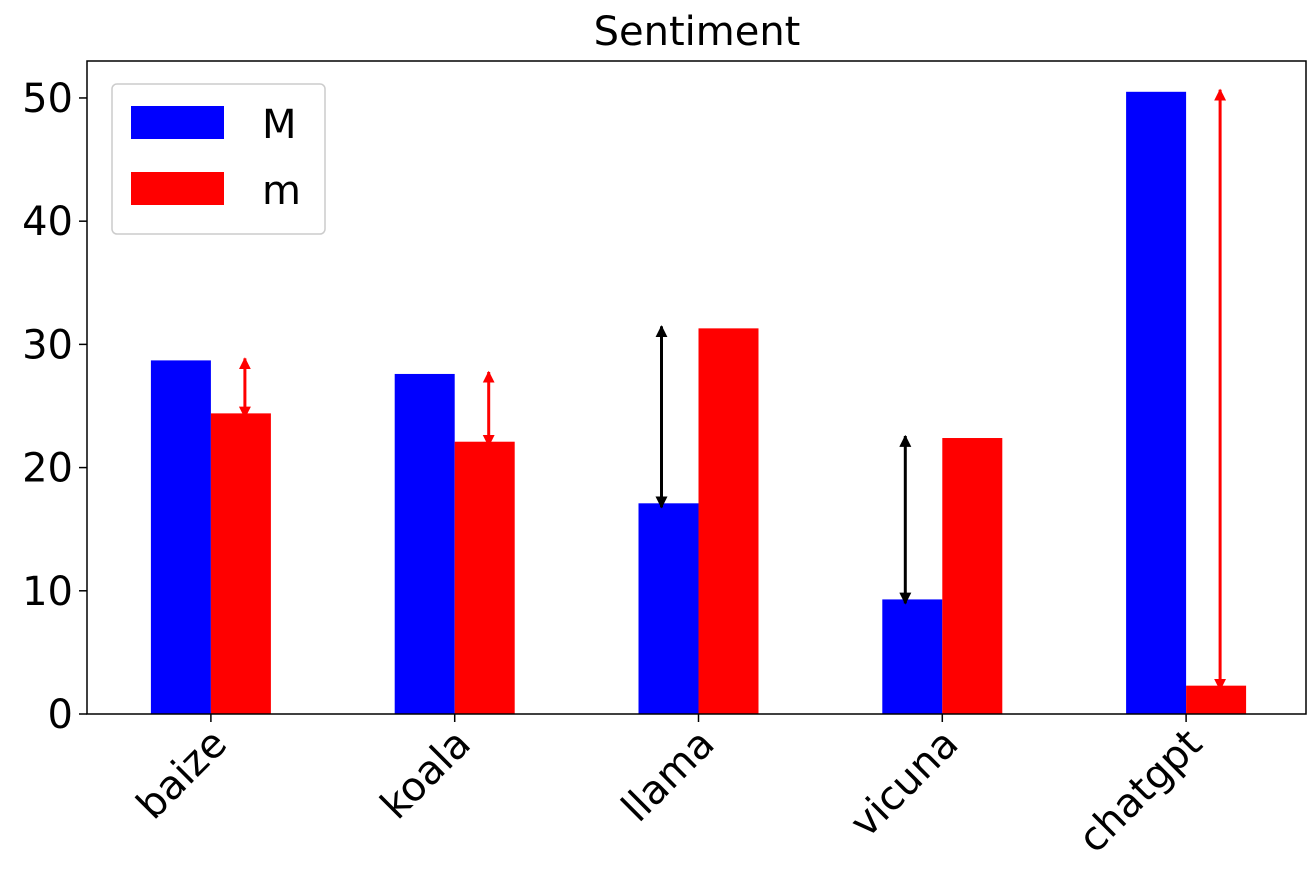  Describe the element at coordinates (697, 32) in the screenshot. I see `chart-title: Sentiment` at that location.